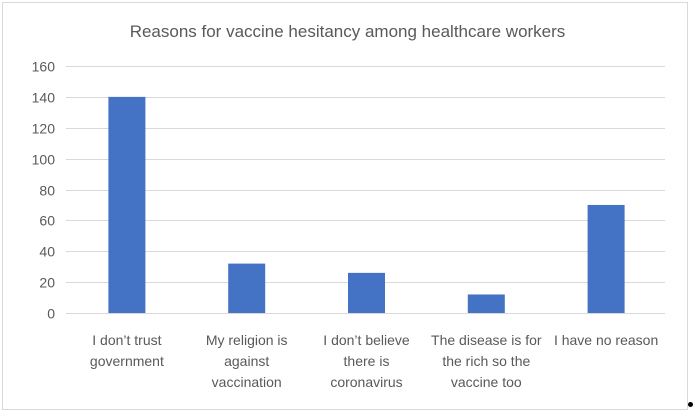 The image size is (695, 420). Describe the element at coordinates (606, 340) in the screenshot. I see `x-tick-label: I have no reason` at that location.